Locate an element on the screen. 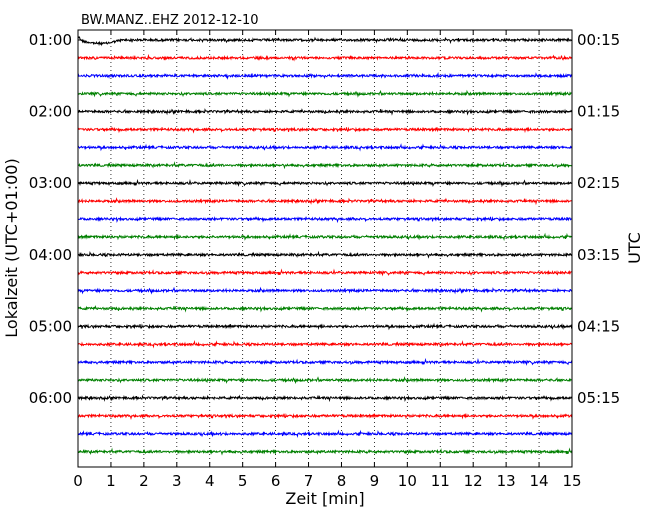  left-y-axis-ticks: 01:00 02:00 03:00 04:00 05:00 06:00 is located at coordinates (56, 219).